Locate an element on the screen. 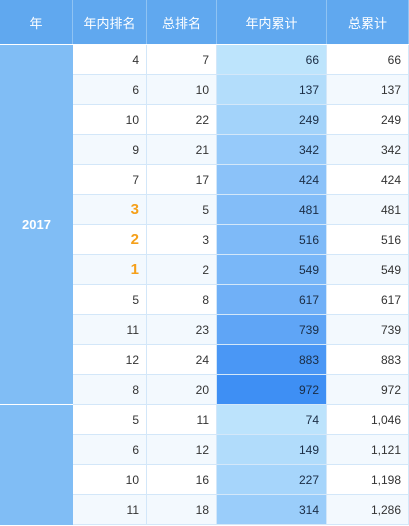 The width and height of the screenshot is (409, 526). ytd-cell: 424 is located at coordinates (272, 180).